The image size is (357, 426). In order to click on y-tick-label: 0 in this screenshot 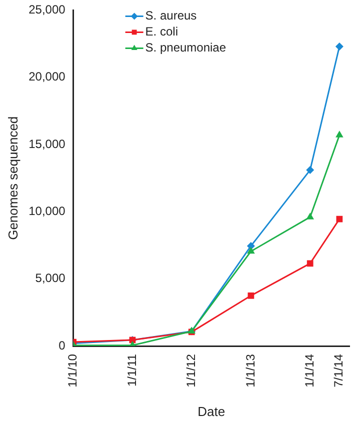, I will do `click(62, 345)`.